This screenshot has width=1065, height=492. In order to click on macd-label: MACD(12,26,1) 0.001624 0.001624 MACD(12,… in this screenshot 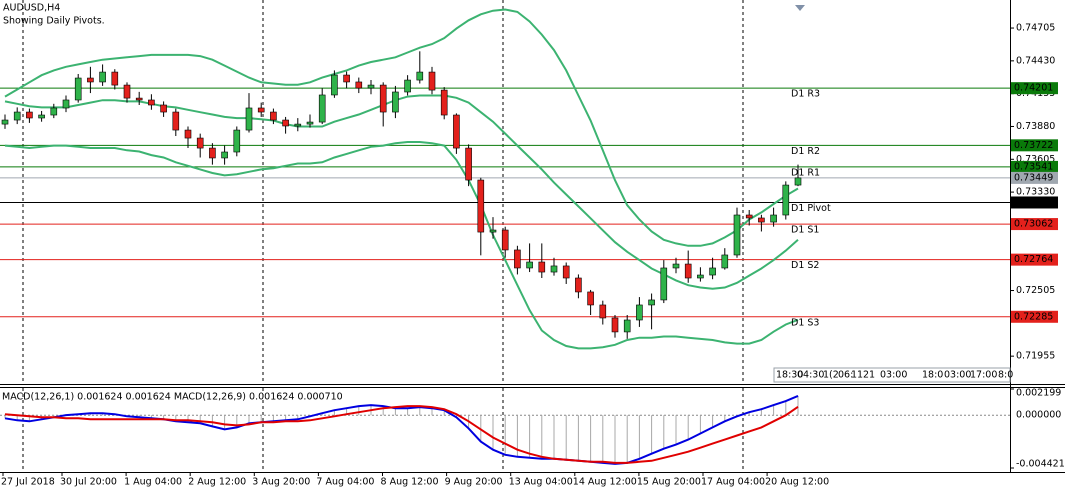, I will do `click(172, 397)`.